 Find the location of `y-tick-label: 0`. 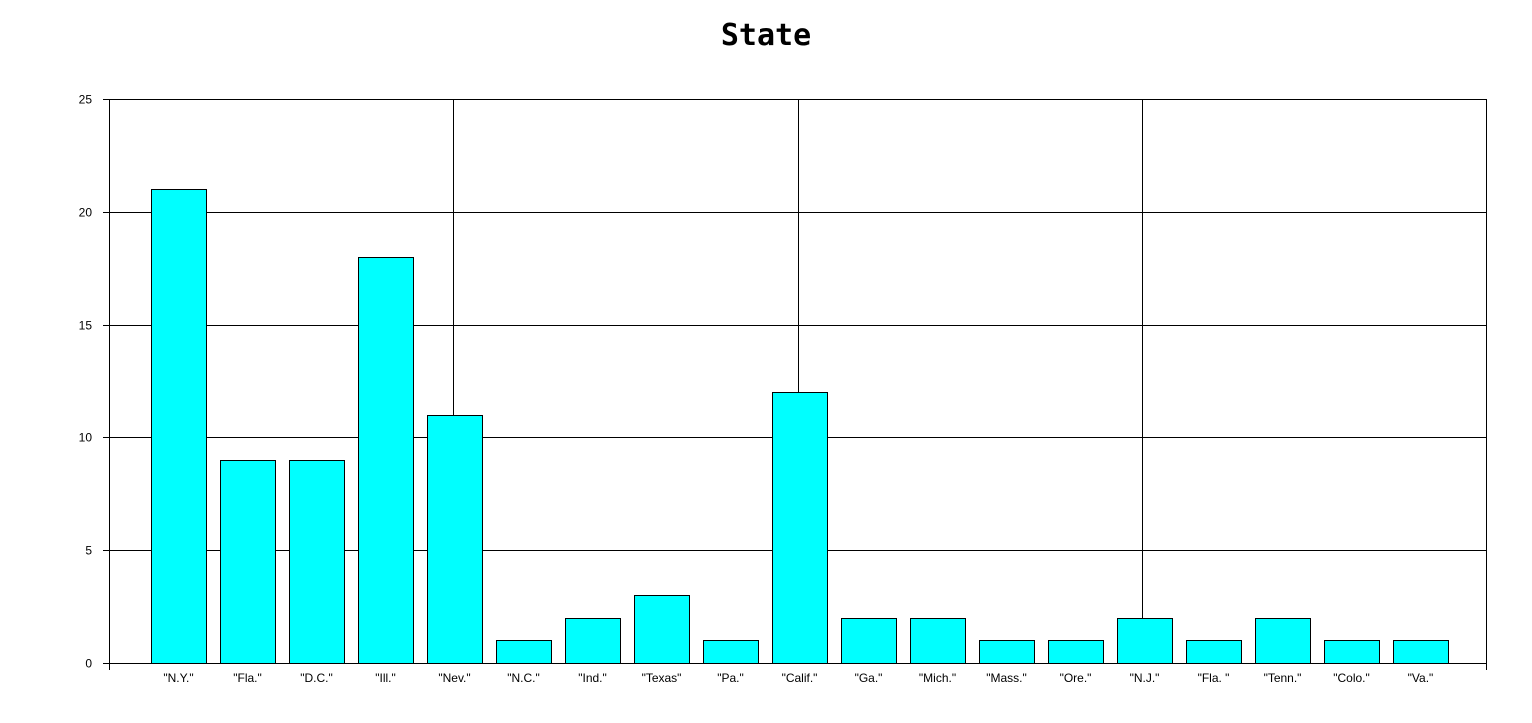

y-tick-label: 0 is located at coordinates (88, 664).